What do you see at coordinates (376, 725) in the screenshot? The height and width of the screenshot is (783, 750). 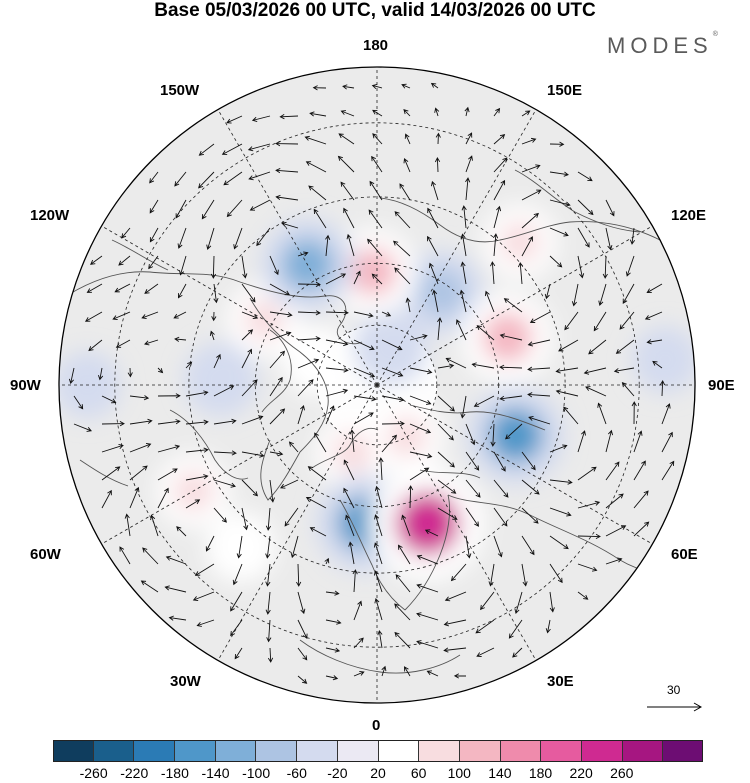 I see `lon-label-0: 0` at bounding box center [376, 725].